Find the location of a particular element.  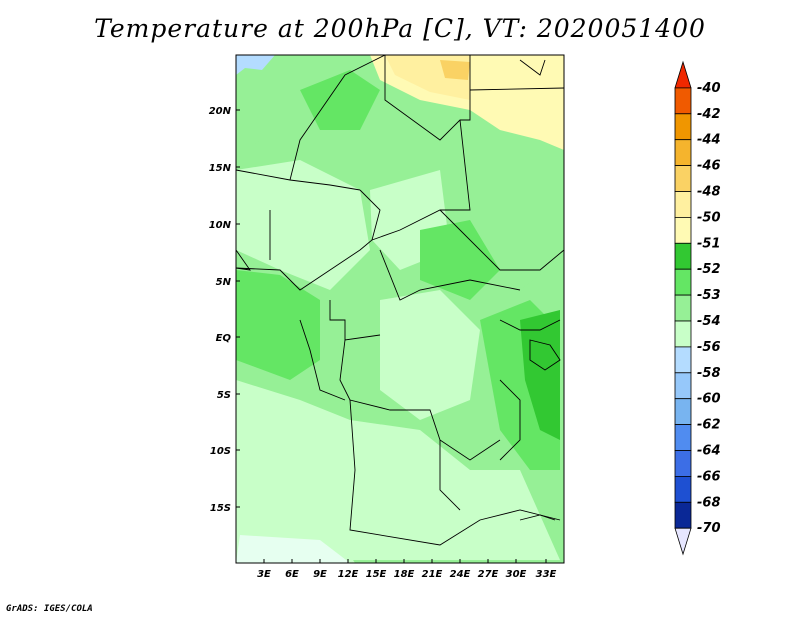

lon-label: 12E is located at coordinates (348, 574).